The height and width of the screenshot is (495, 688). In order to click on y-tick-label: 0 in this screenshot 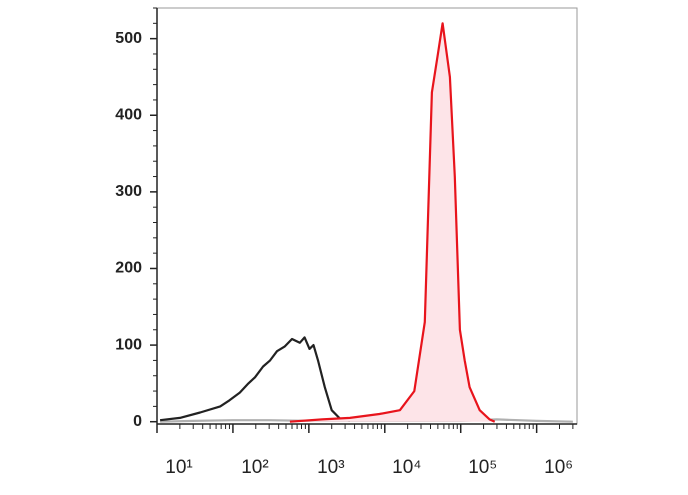, I will do `click(137, 421)`.